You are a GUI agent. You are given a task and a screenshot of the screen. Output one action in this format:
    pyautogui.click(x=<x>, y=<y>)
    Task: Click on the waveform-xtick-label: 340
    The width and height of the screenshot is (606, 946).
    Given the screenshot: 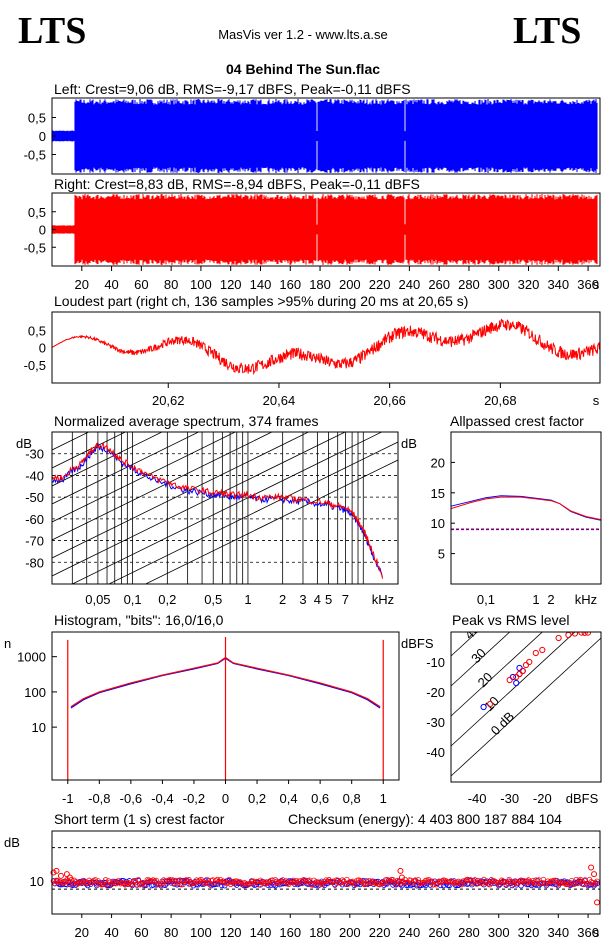 What is the action you would take?
    pyautogui.click(x=558, y=284)
    